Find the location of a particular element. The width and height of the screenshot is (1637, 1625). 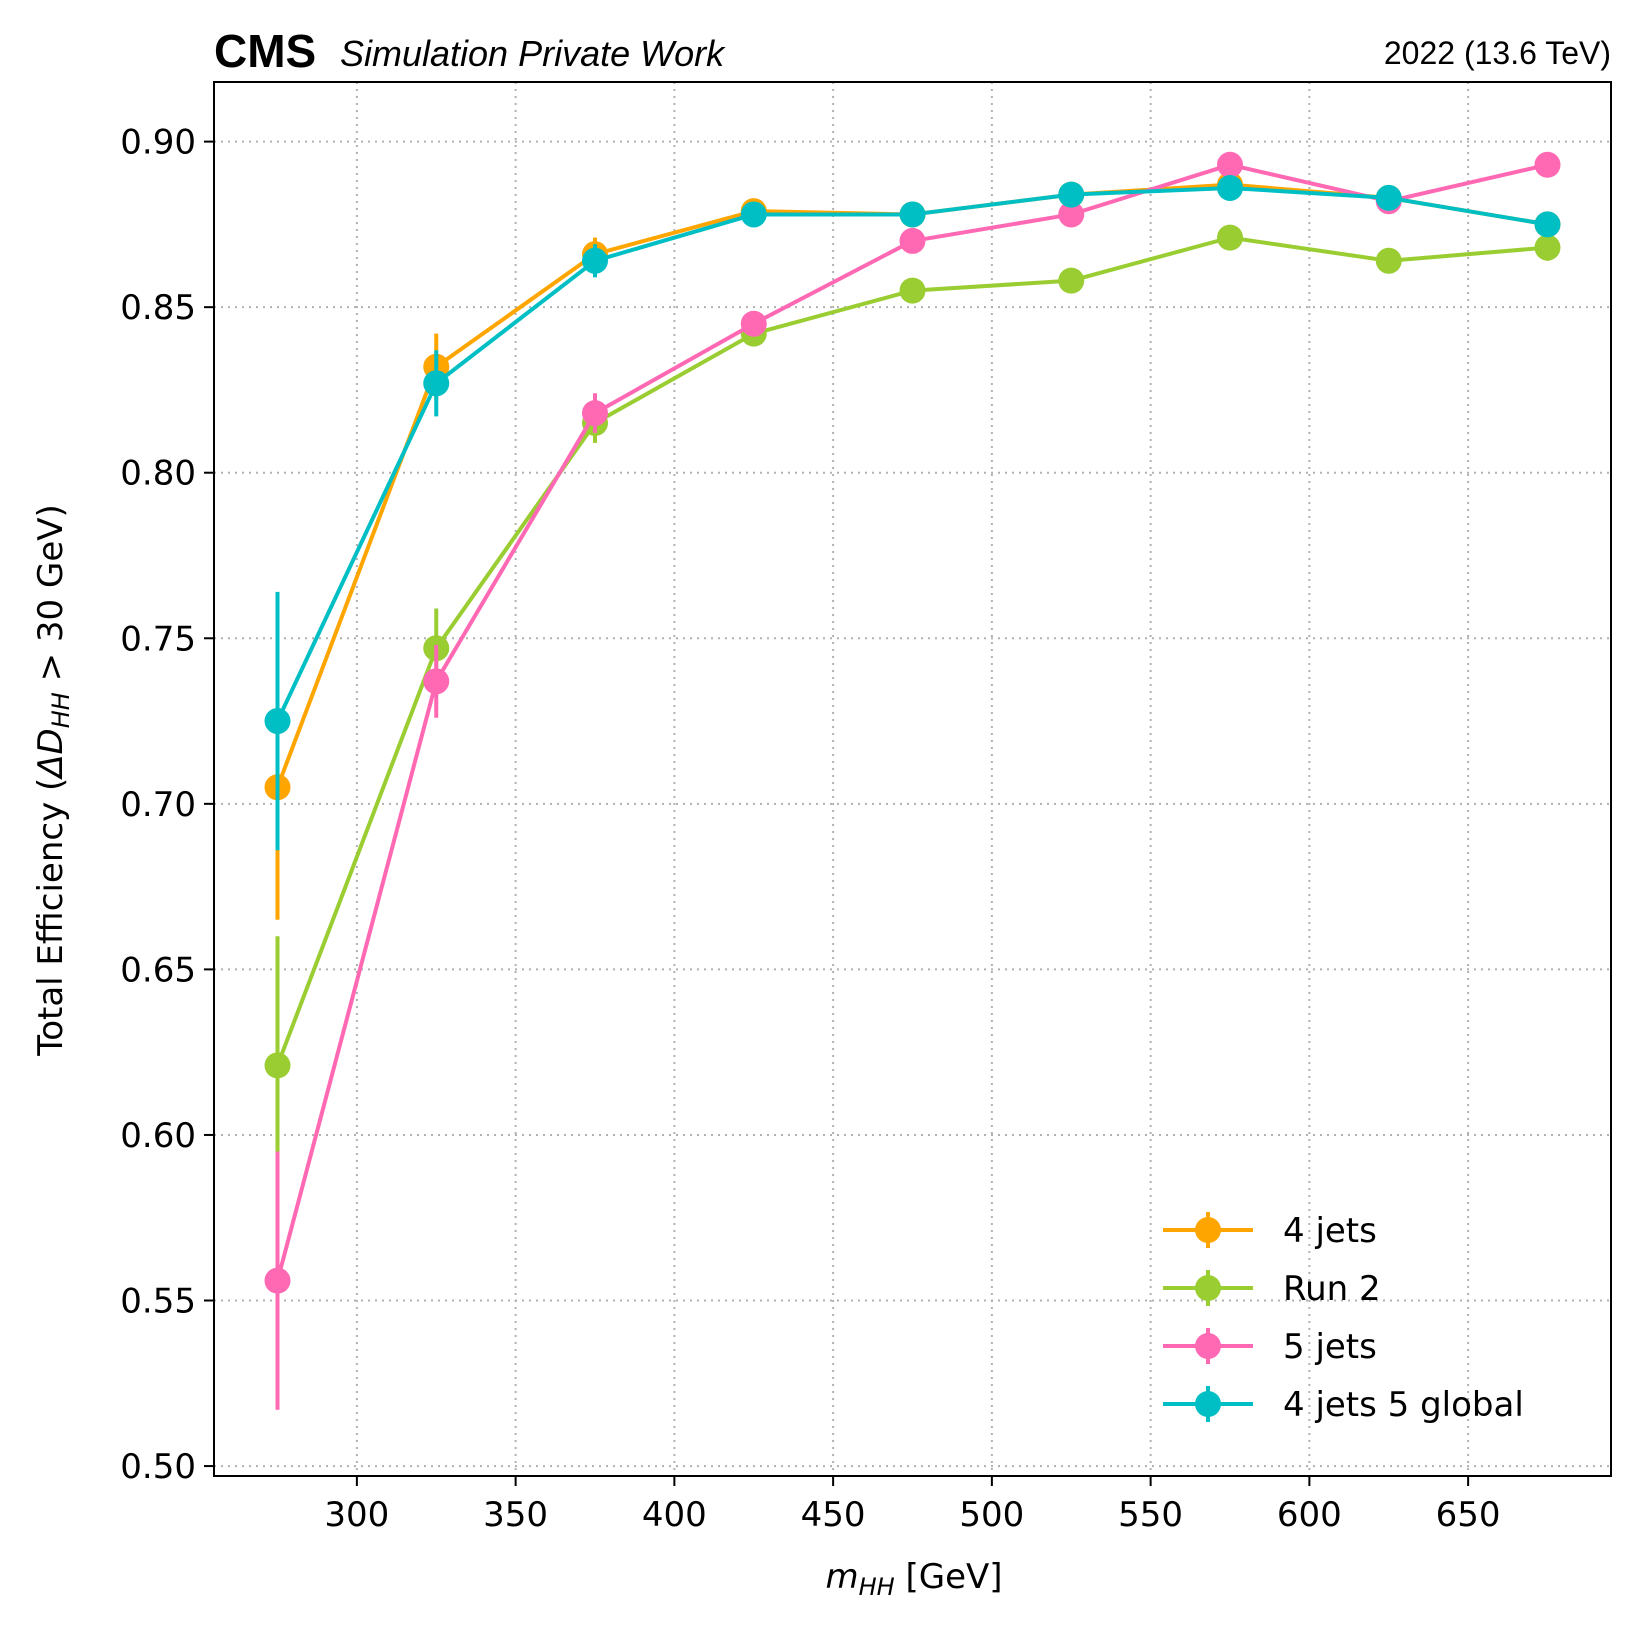

x-tick-label: 350 is located at coordinates (515, 1515).